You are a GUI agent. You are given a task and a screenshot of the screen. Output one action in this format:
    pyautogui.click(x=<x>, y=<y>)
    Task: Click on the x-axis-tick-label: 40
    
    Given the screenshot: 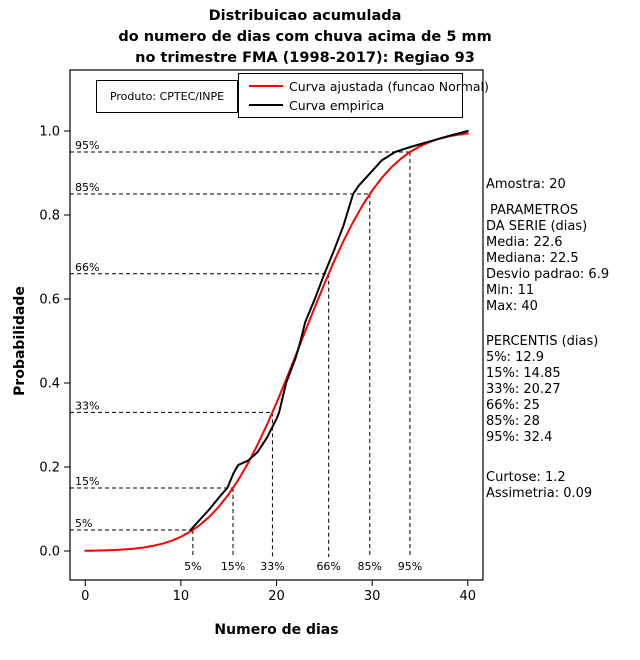 What is the action you would take?
    pyautogui.click(x=468, y=596)
    